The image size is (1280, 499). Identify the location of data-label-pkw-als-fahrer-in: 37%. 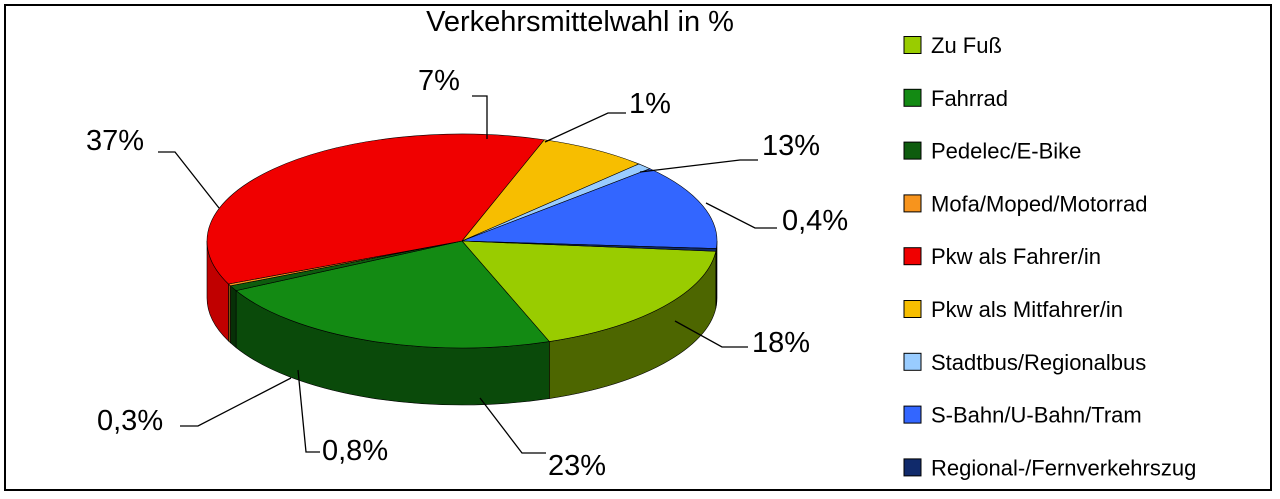
(115, 141).